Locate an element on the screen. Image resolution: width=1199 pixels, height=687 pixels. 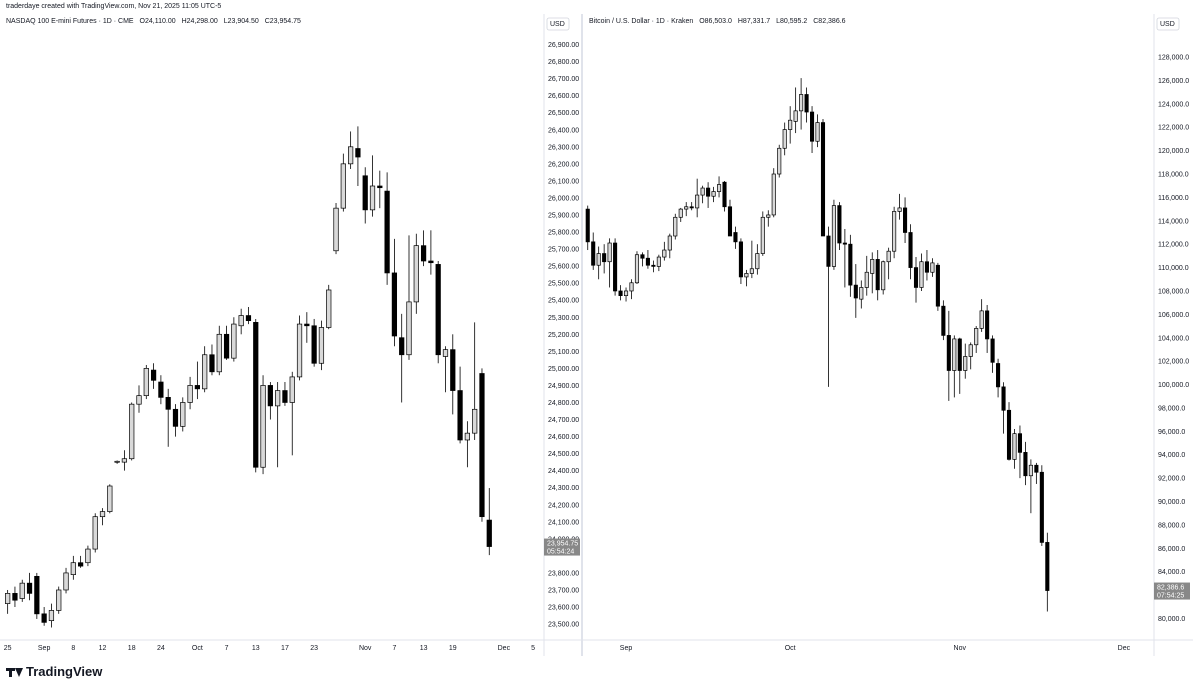
nasdaq-open: O24,110.00 is located at coordinates (157, 21).